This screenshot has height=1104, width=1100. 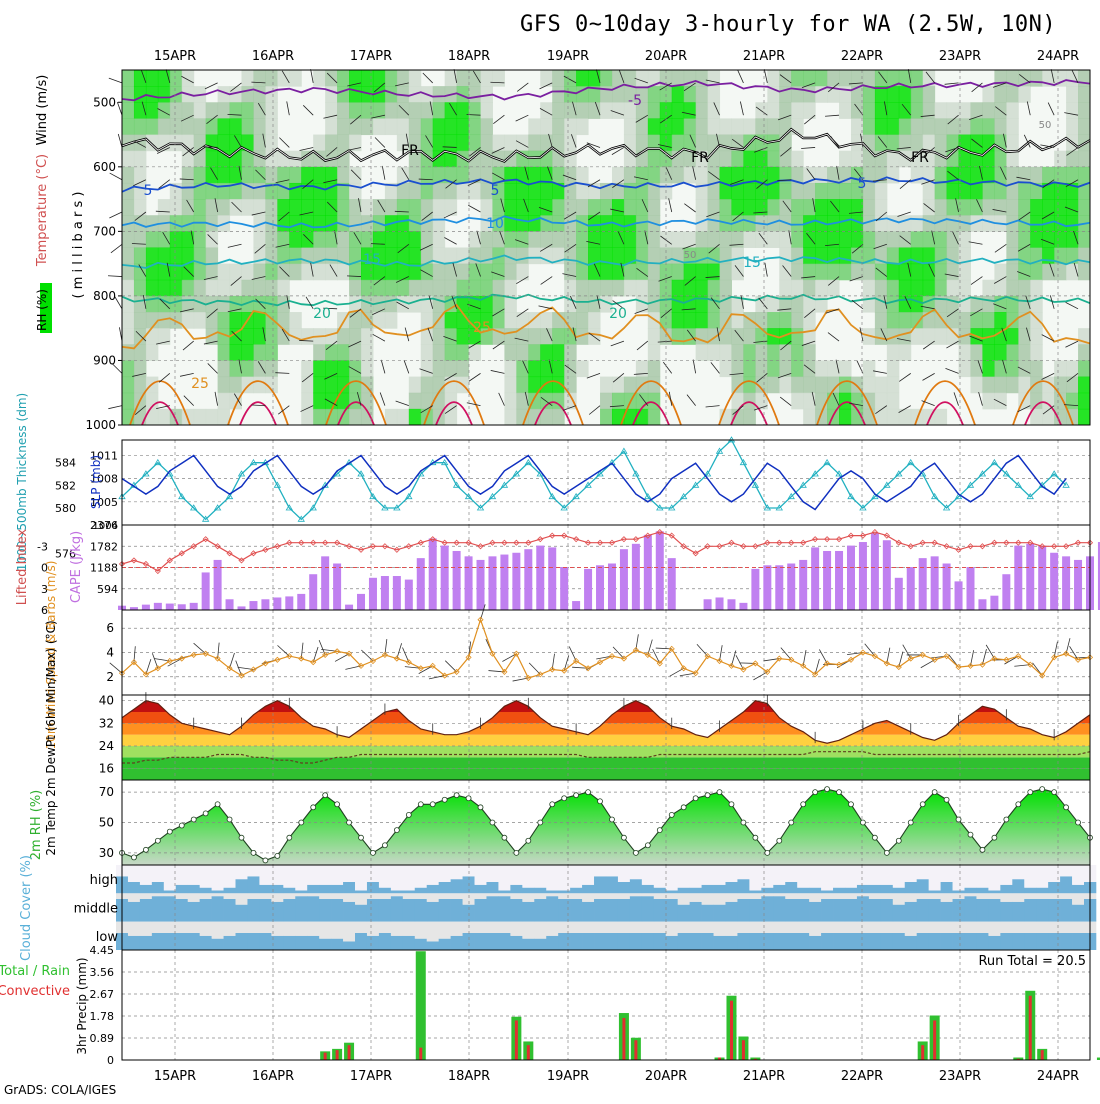 What do you see at coordinates (65, 463) in the screenshot?
I see `thickness-tick-label: 584` at bounding box center [65, 463].